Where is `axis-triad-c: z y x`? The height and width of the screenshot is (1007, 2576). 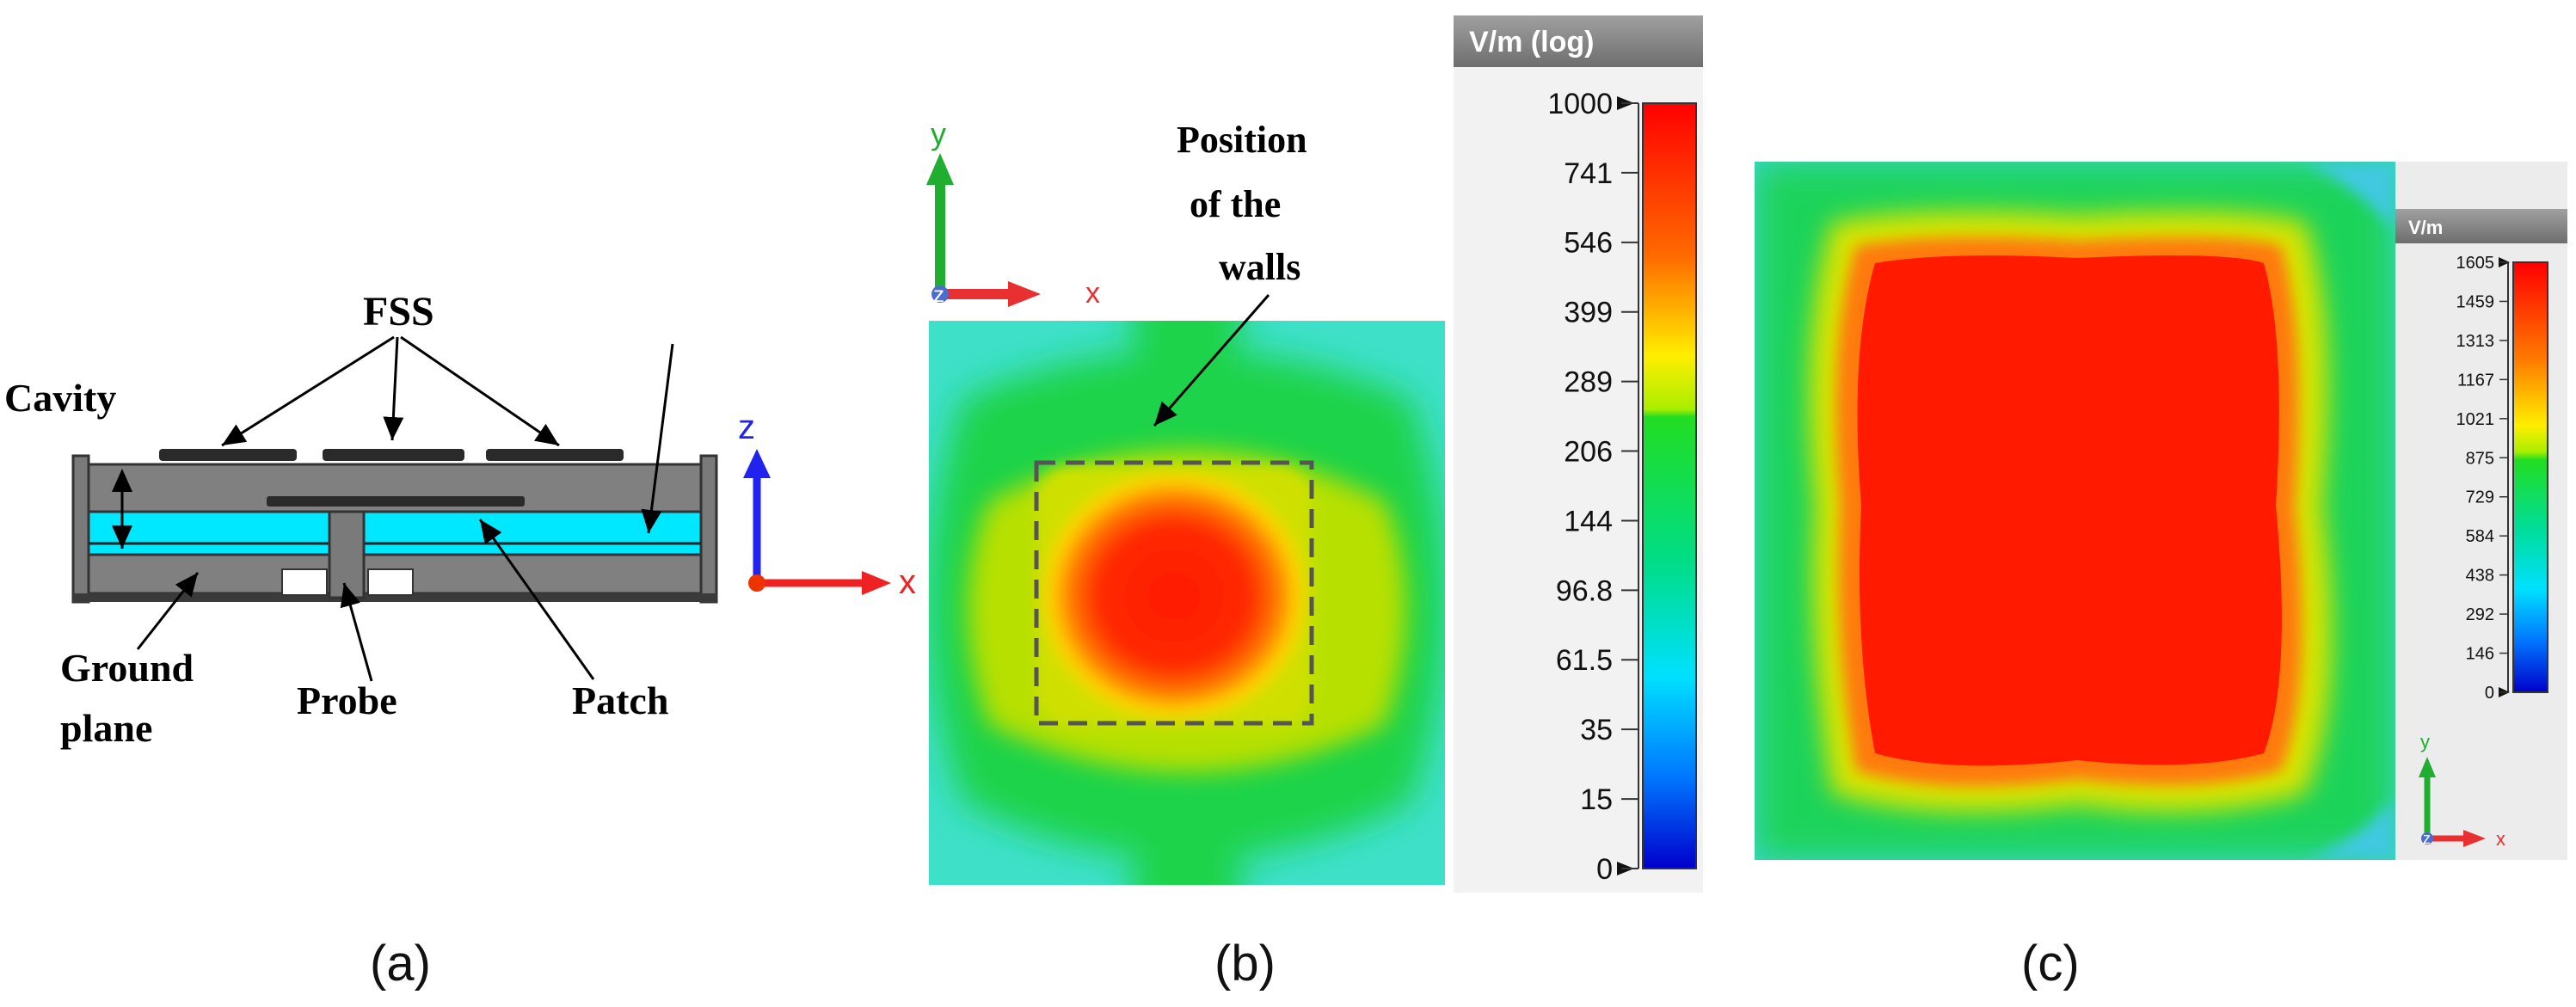
axis-triad-c: z y x is located at coordinates (2462, 791).